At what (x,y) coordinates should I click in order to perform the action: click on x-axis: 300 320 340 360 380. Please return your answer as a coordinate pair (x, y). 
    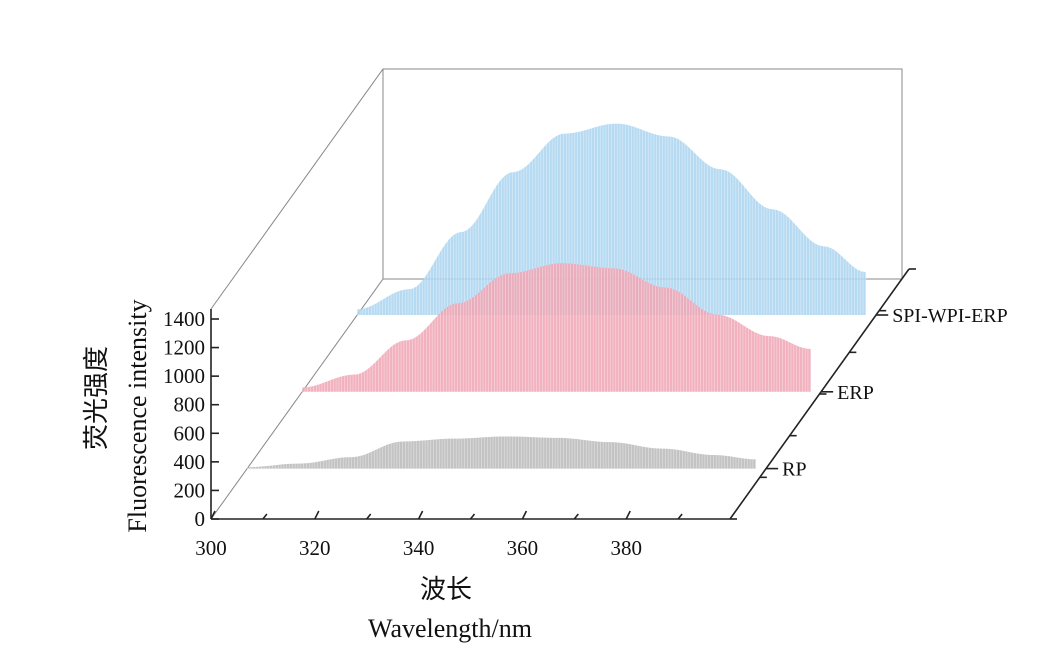
    Looking at the image, I should click on (462, 535).